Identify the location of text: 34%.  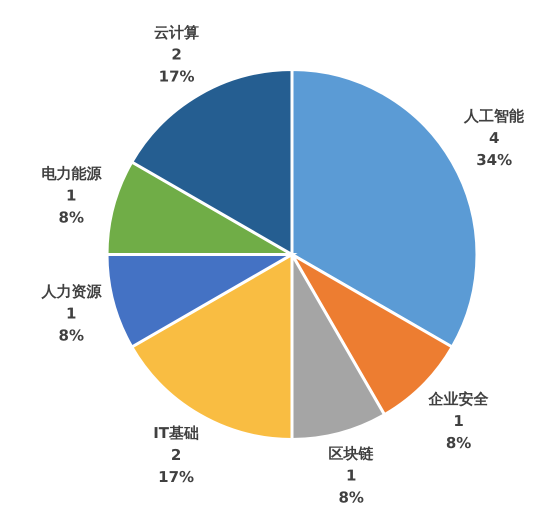
(494, 159).